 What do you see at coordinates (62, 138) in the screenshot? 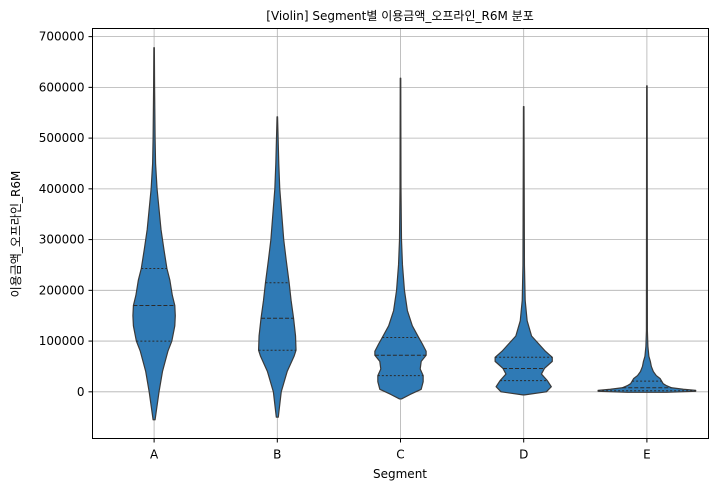
I see `y-tick-label: 500000` at bounding box center [62, 138].